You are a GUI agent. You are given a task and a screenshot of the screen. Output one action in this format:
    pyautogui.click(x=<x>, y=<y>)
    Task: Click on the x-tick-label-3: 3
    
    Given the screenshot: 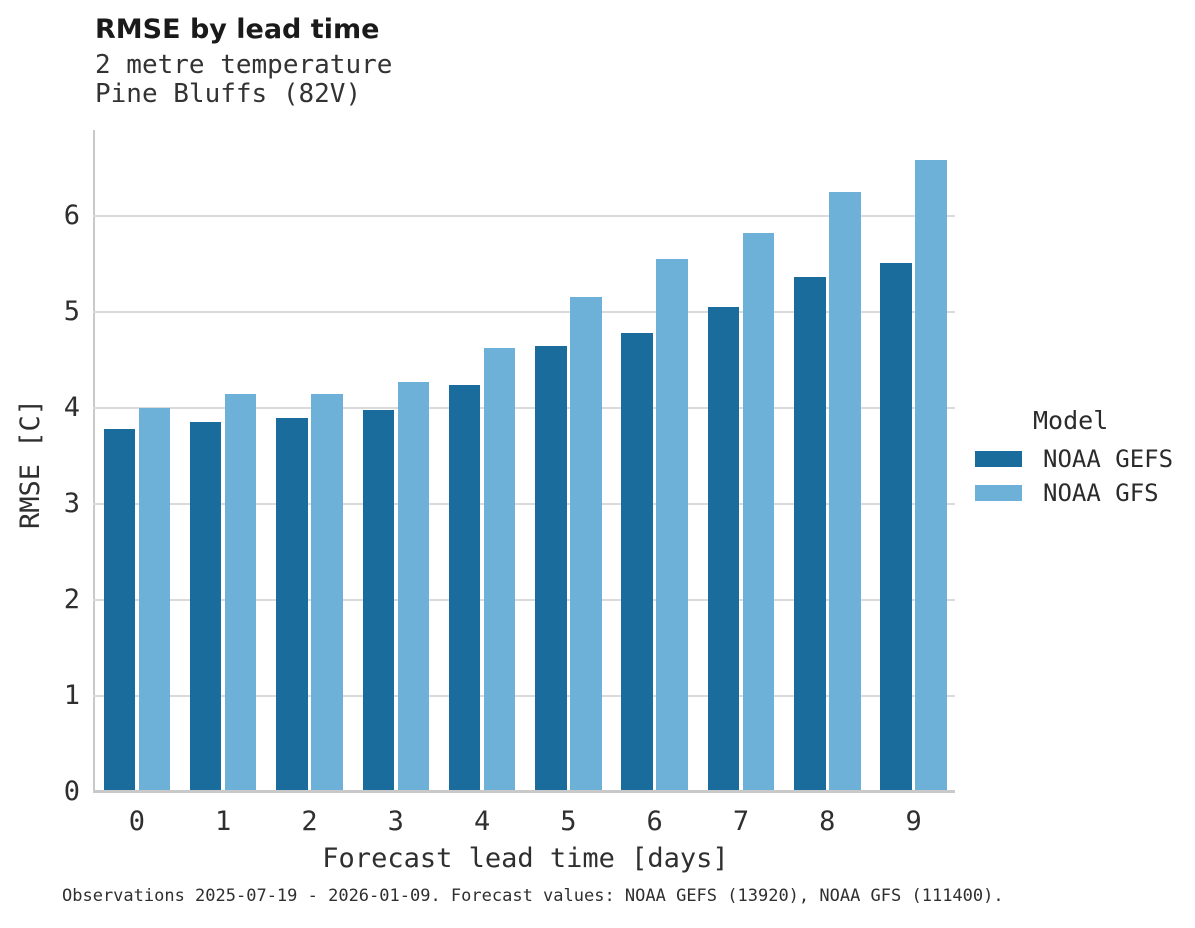 What is the action you would take?
    pyautogui.click(x=395, y=821)
    